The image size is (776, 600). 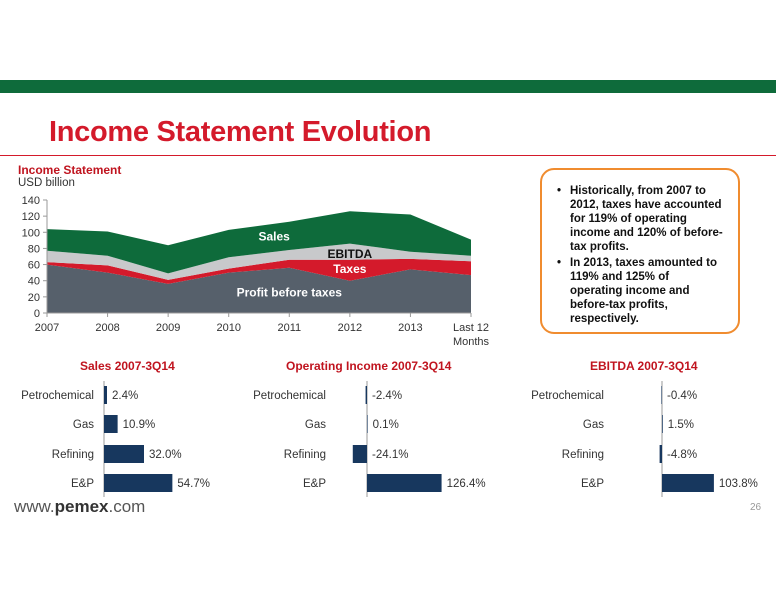 I want to click on footer-url-brand: pemex, so click(x=81, y=506).